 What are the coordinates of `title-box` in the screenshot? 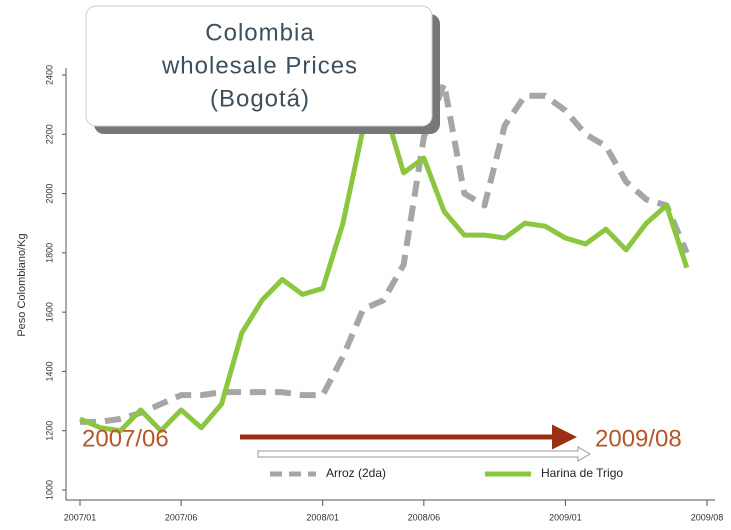 It's located at (259, 66).